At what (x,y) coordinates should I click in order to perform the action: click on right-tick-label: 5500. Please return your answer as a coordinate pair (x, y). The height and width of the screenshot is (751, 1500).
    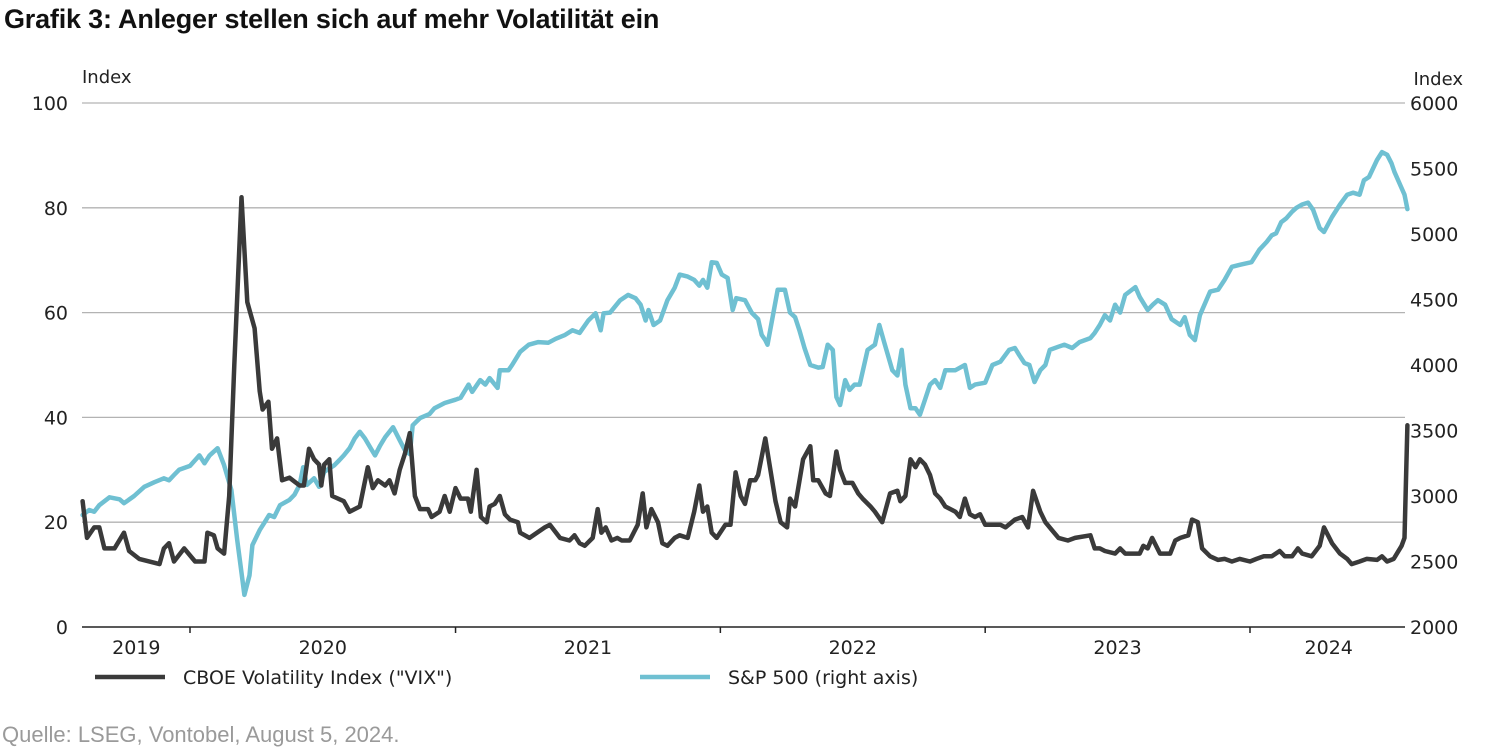
    Looking at the image, I should click on (1434, 170).